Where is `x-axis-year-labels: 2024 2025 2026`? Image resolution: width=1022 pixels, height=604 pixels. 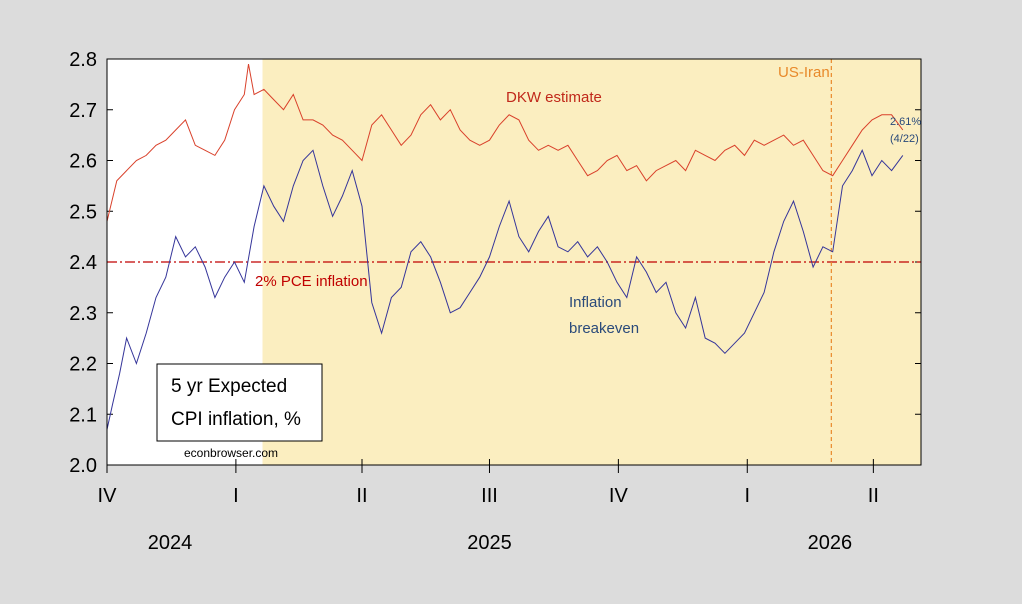 x-axis-year-labels: 2024 2025 2026 is located at coordinates (500, 543).